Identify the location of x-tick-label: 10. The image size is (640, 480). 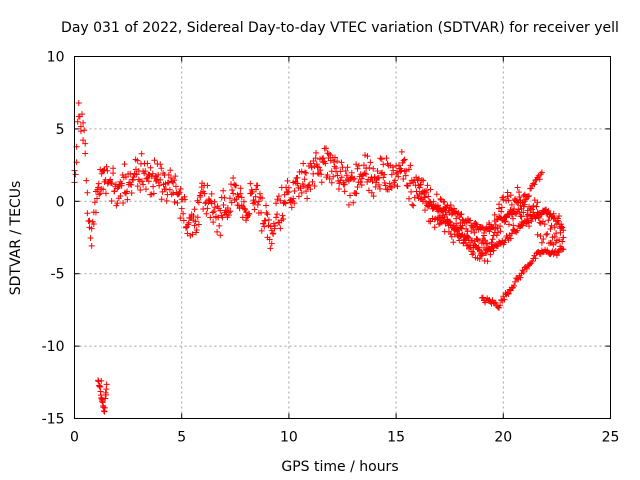
(289, 438).